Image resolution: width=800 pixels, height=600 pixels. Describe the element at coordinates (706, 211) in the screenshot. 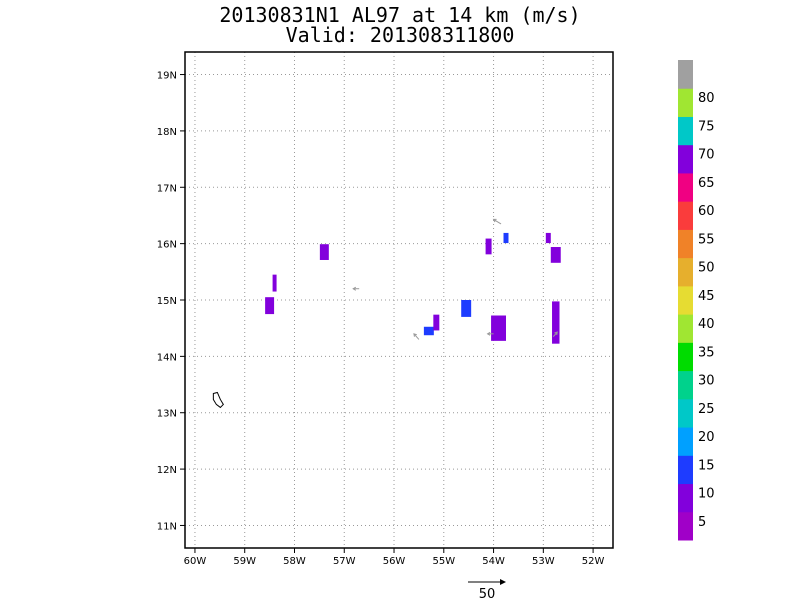

I see `colorbar-label: 60` at that location.